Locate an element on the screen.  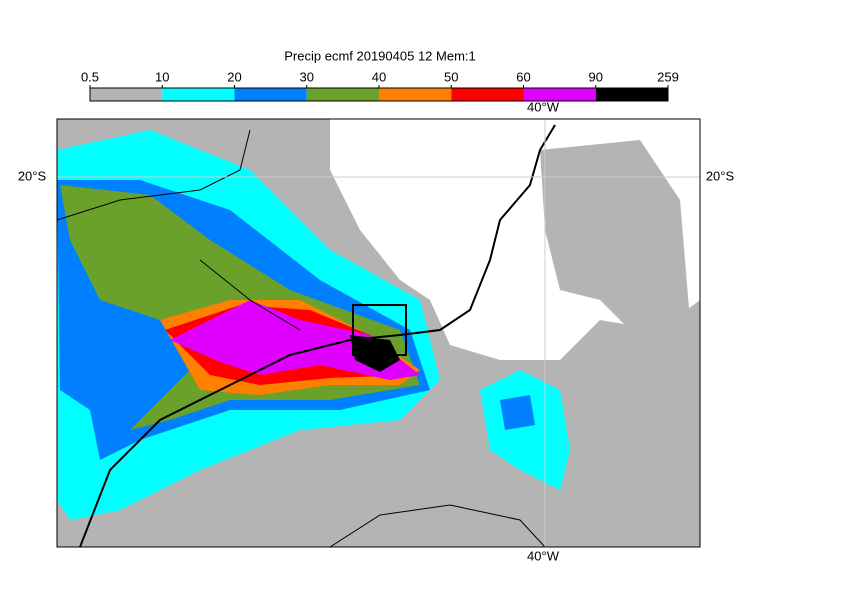
colorbar-tick-label: 60 is located at coordinates (523, 76).